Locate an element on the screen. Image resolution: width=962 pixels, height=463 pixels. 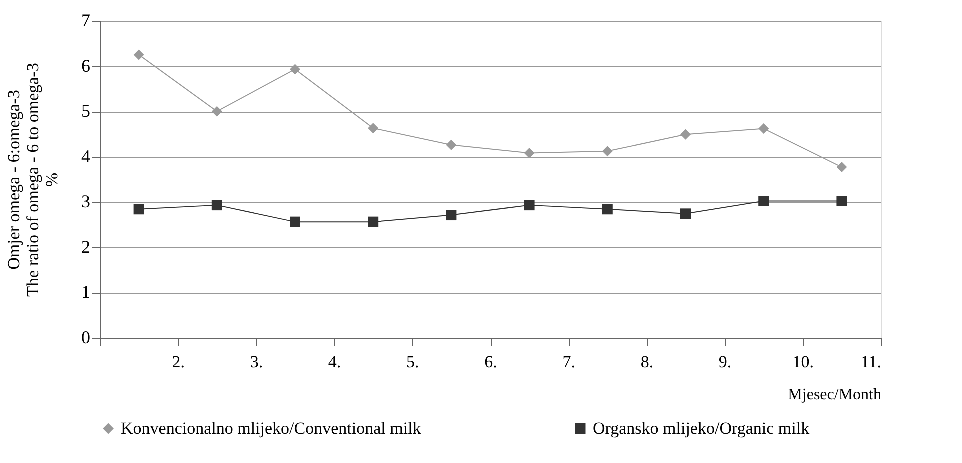
x-tick-label: 2. is located at coordinates (178, 362).